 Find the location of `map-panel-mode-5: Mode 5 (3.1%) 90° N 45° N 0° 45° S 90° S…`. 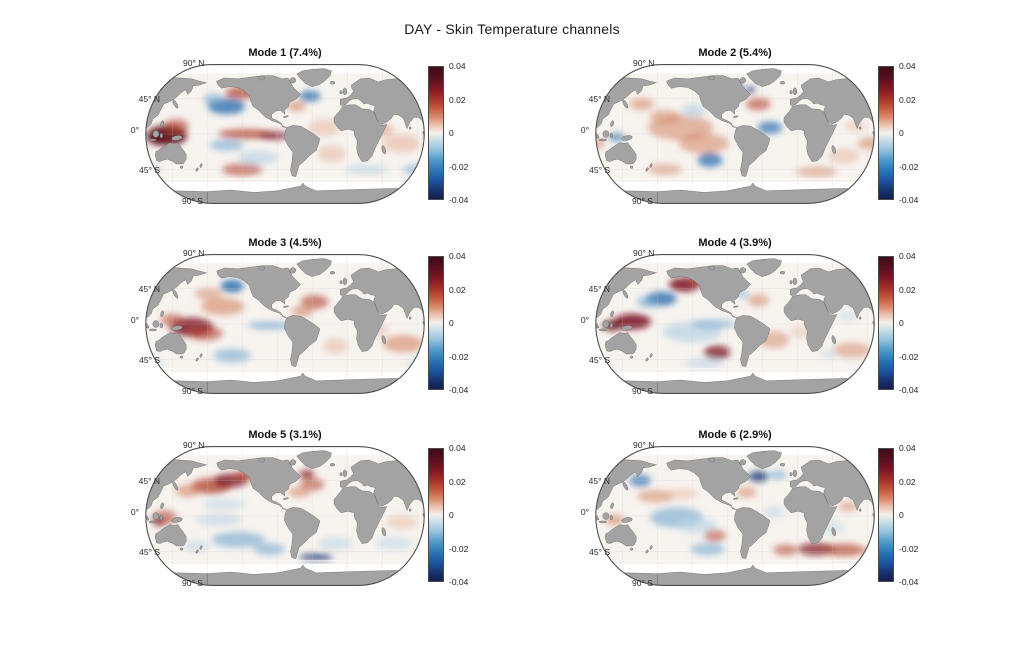

map-panel-mode-5: Mode 5 (3.1%) 90° N 45° N 0° 45° S 90° S… is located at coordinates (307, 516).